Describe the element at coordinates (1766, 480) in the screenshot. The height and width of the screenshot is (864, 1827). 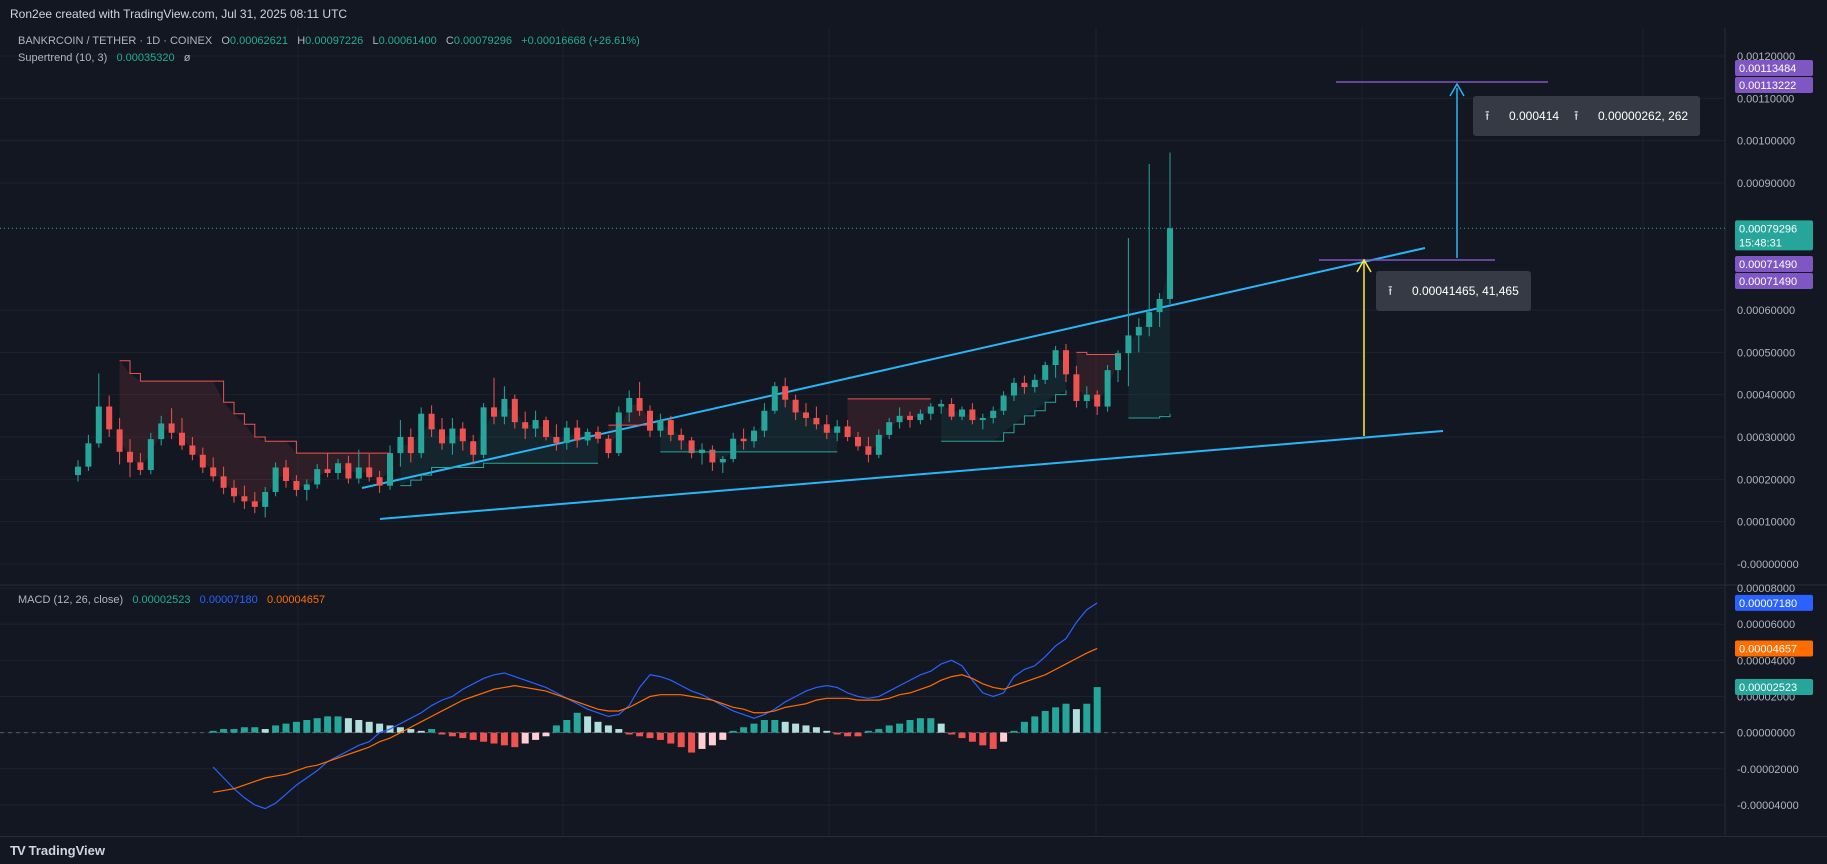
I see `price-tick-label: 0.00020000` at that location.